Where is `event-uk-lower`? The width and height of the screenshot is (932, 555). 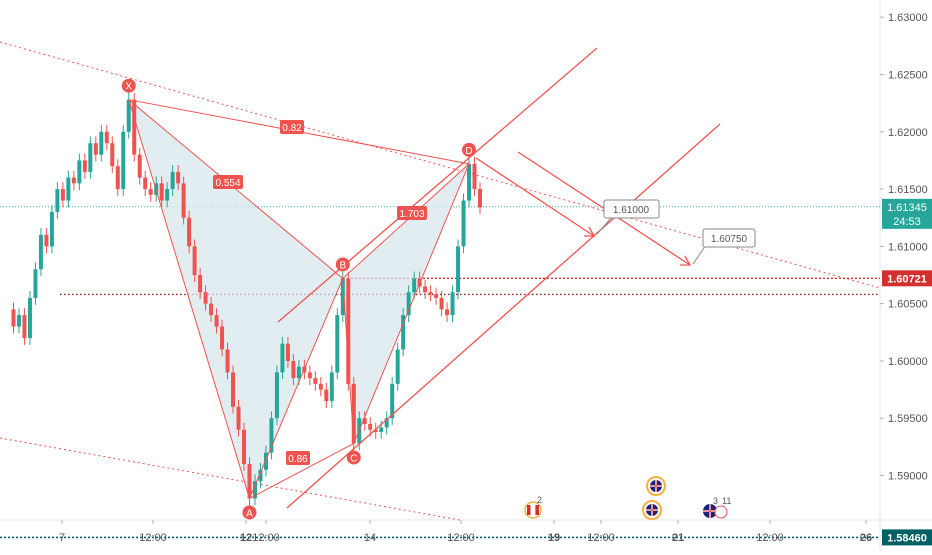
event-uk-lower is located at coordinates (652, 510).